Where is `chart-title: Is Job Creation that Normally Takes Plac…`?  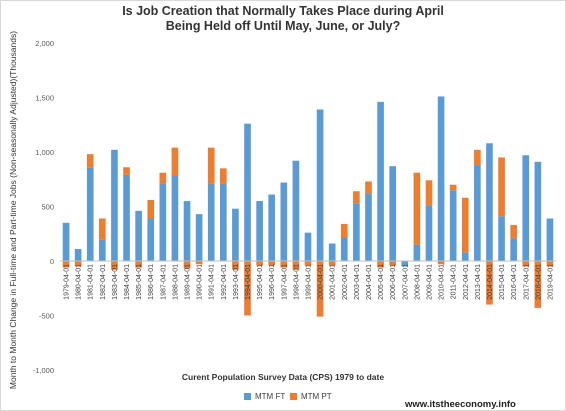
chart-title: Is Job Creation that Normally Takes Plac… is located at coordinates (283, 19).